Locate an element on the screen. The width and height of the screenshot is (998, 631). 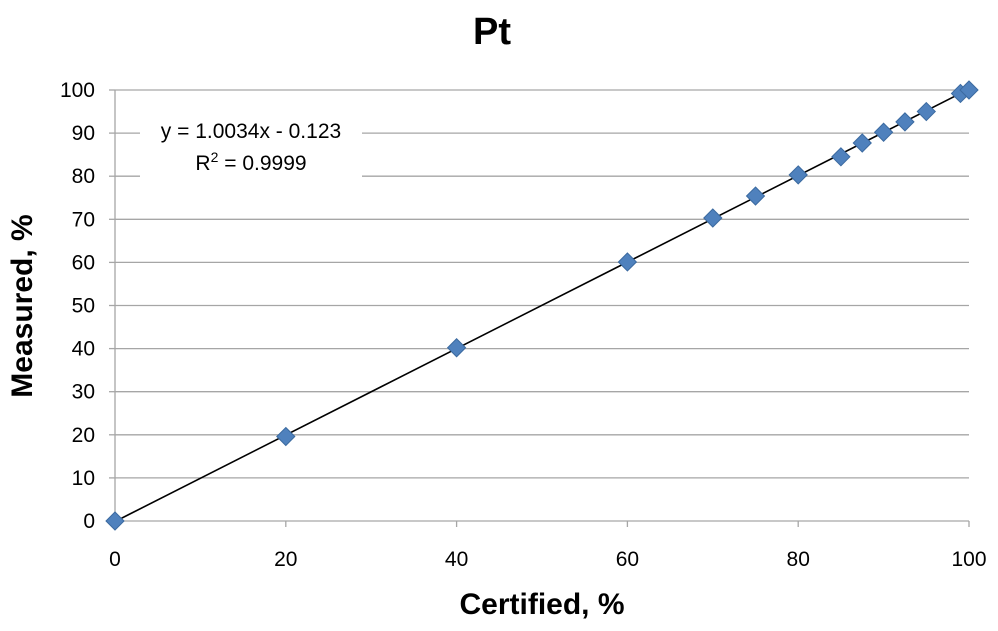
y-tick-label: 90 is located at coordinates (83, 133).